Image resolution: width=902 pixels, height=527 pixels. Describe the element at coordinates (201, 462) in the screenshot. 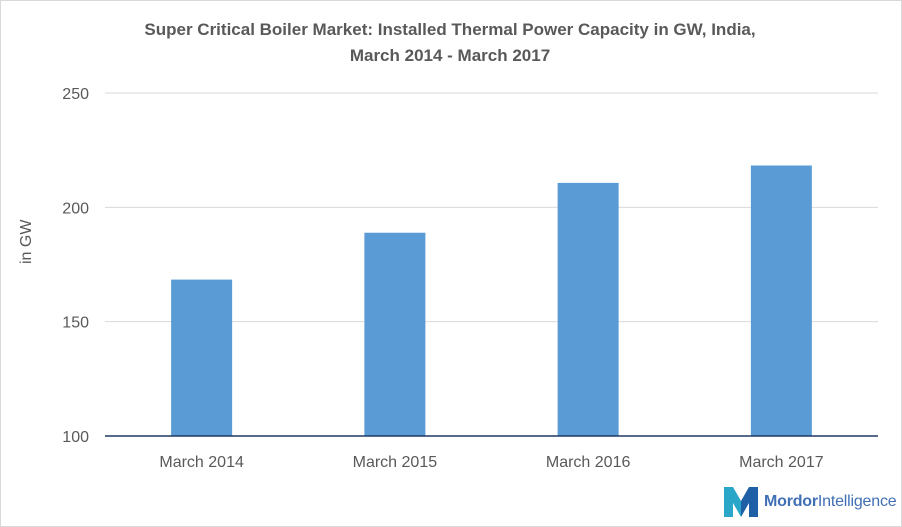

I see `x-tick-label: March 2014` at that location.